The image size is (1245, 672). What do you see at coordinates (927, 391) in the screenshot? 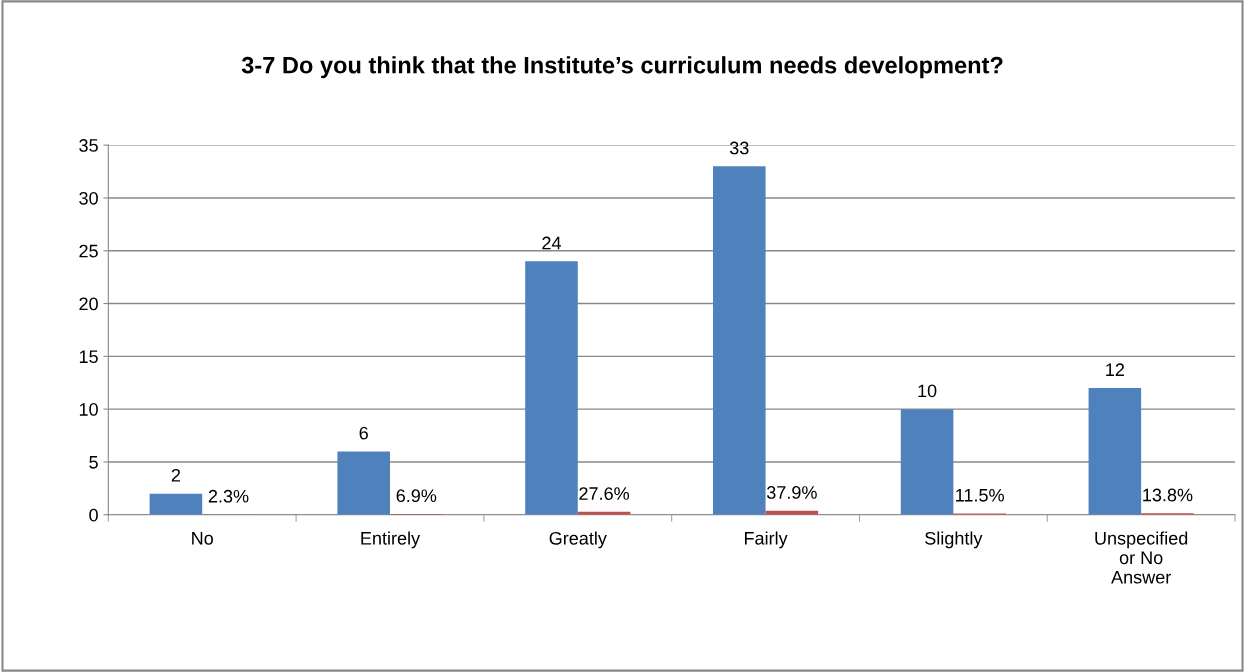
I see `data-label: 10` at bounding box center [927, 391].